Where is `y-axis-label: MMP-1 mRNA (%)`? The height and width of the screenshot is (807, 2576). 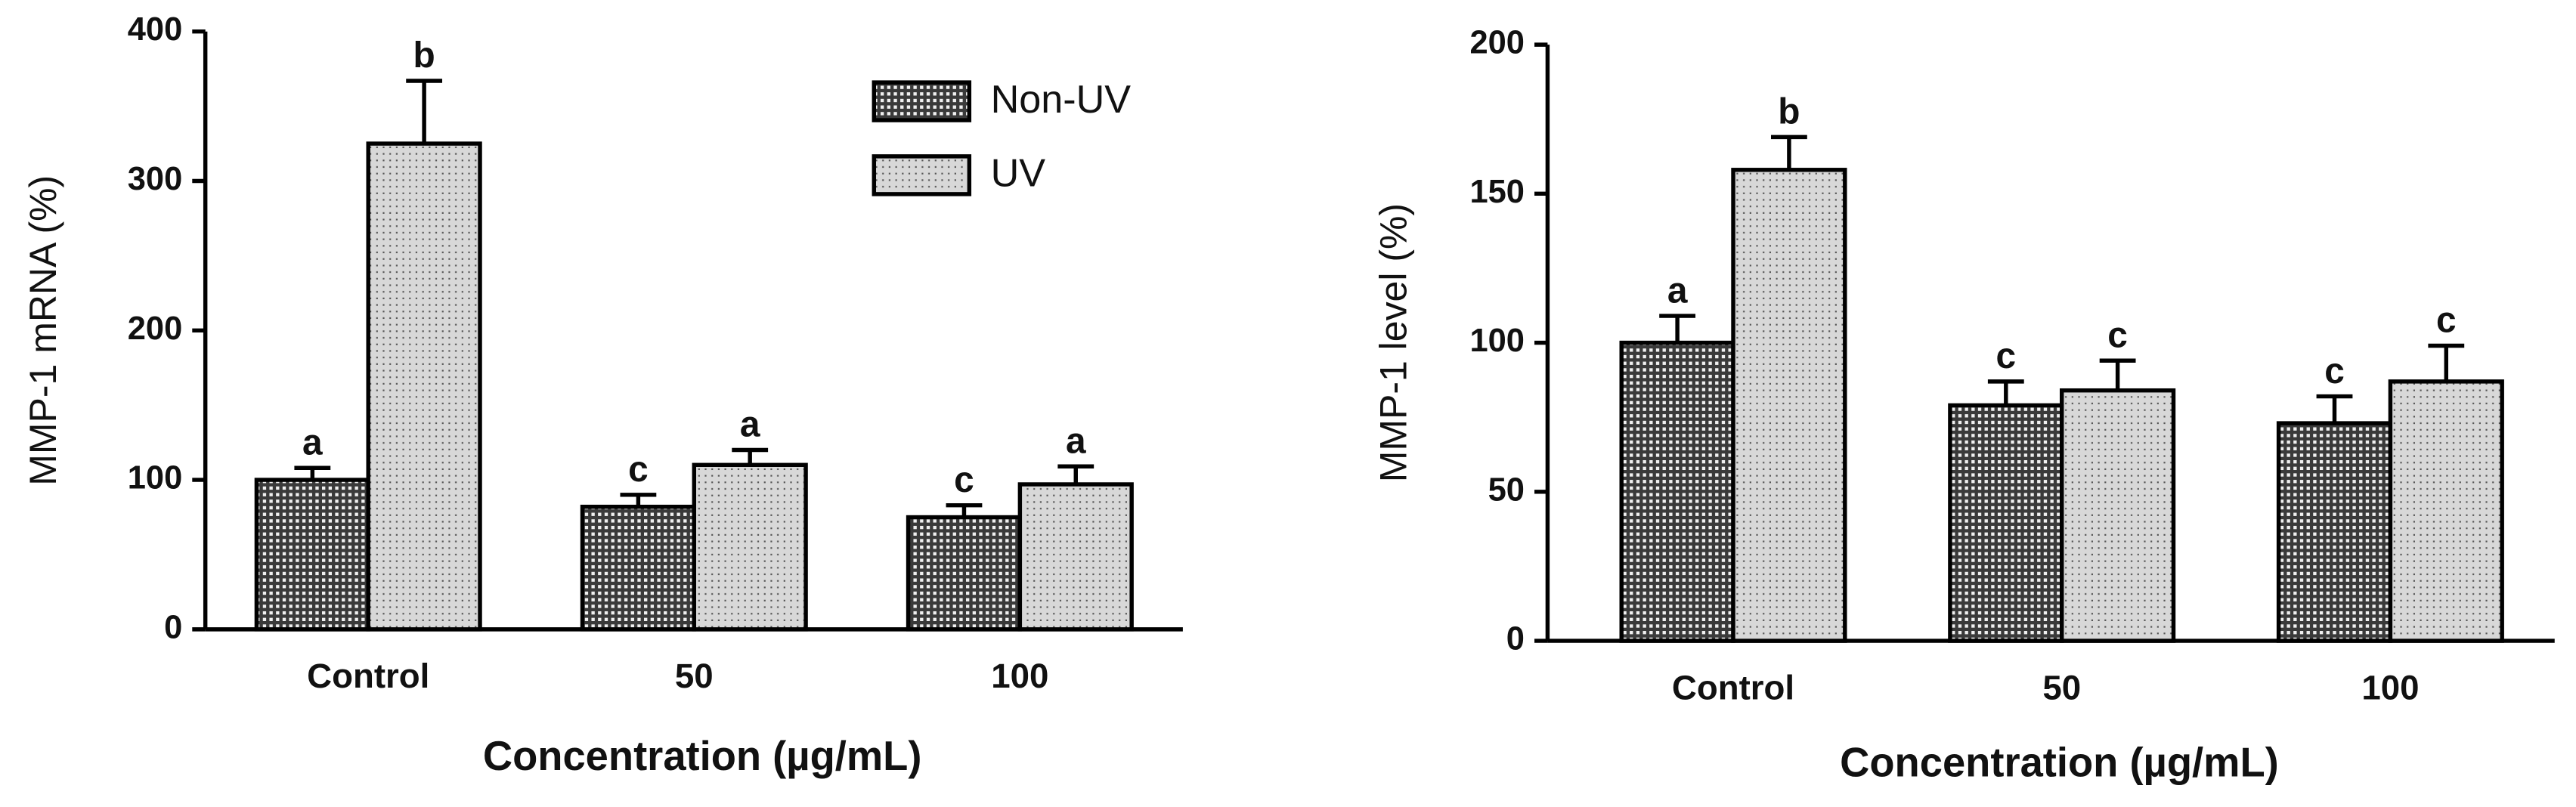 y-axis-label: MMP-1 mRNA (%) is located at coordinates (43, 330).